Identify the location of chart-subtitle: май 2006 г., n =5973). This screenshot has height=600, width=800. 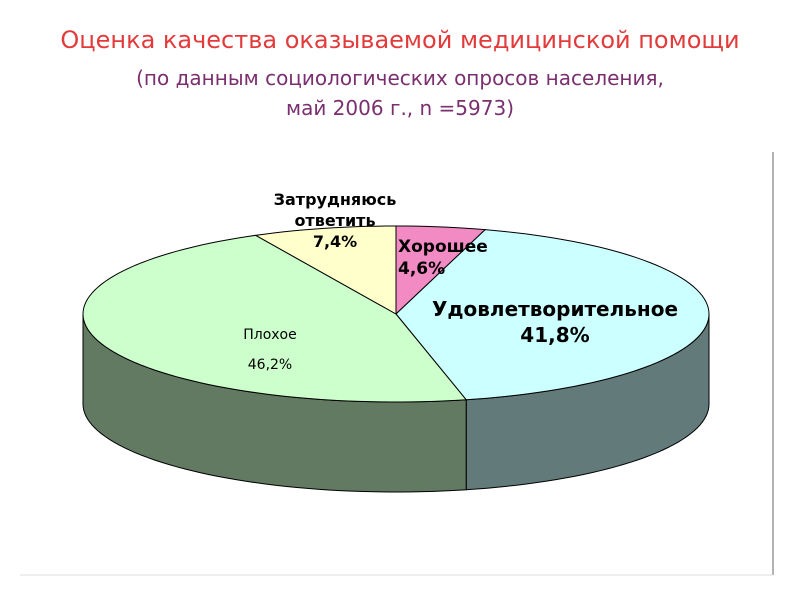
(400, 108).